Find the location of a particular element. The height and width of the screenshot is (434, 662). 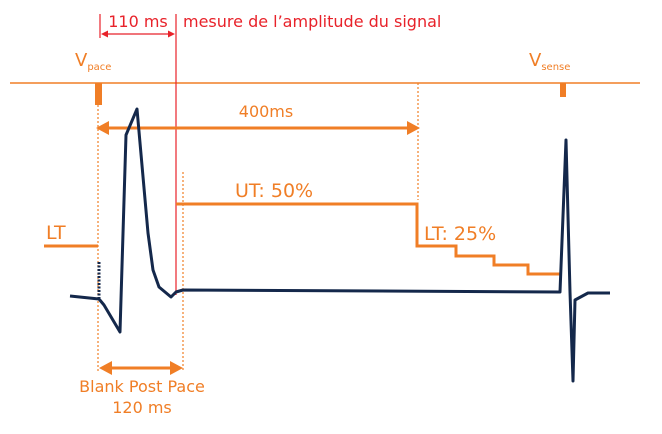

red-arrowhead-left is located at coordinates (104, 34).